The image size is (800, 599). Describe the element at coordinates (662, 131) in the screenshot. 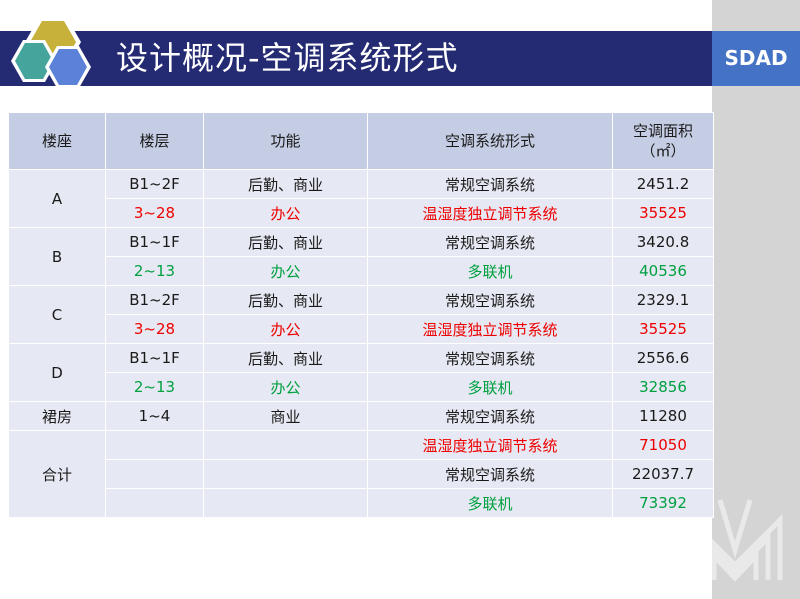

I see `header-ac-area-label: 空调面积` at that location.